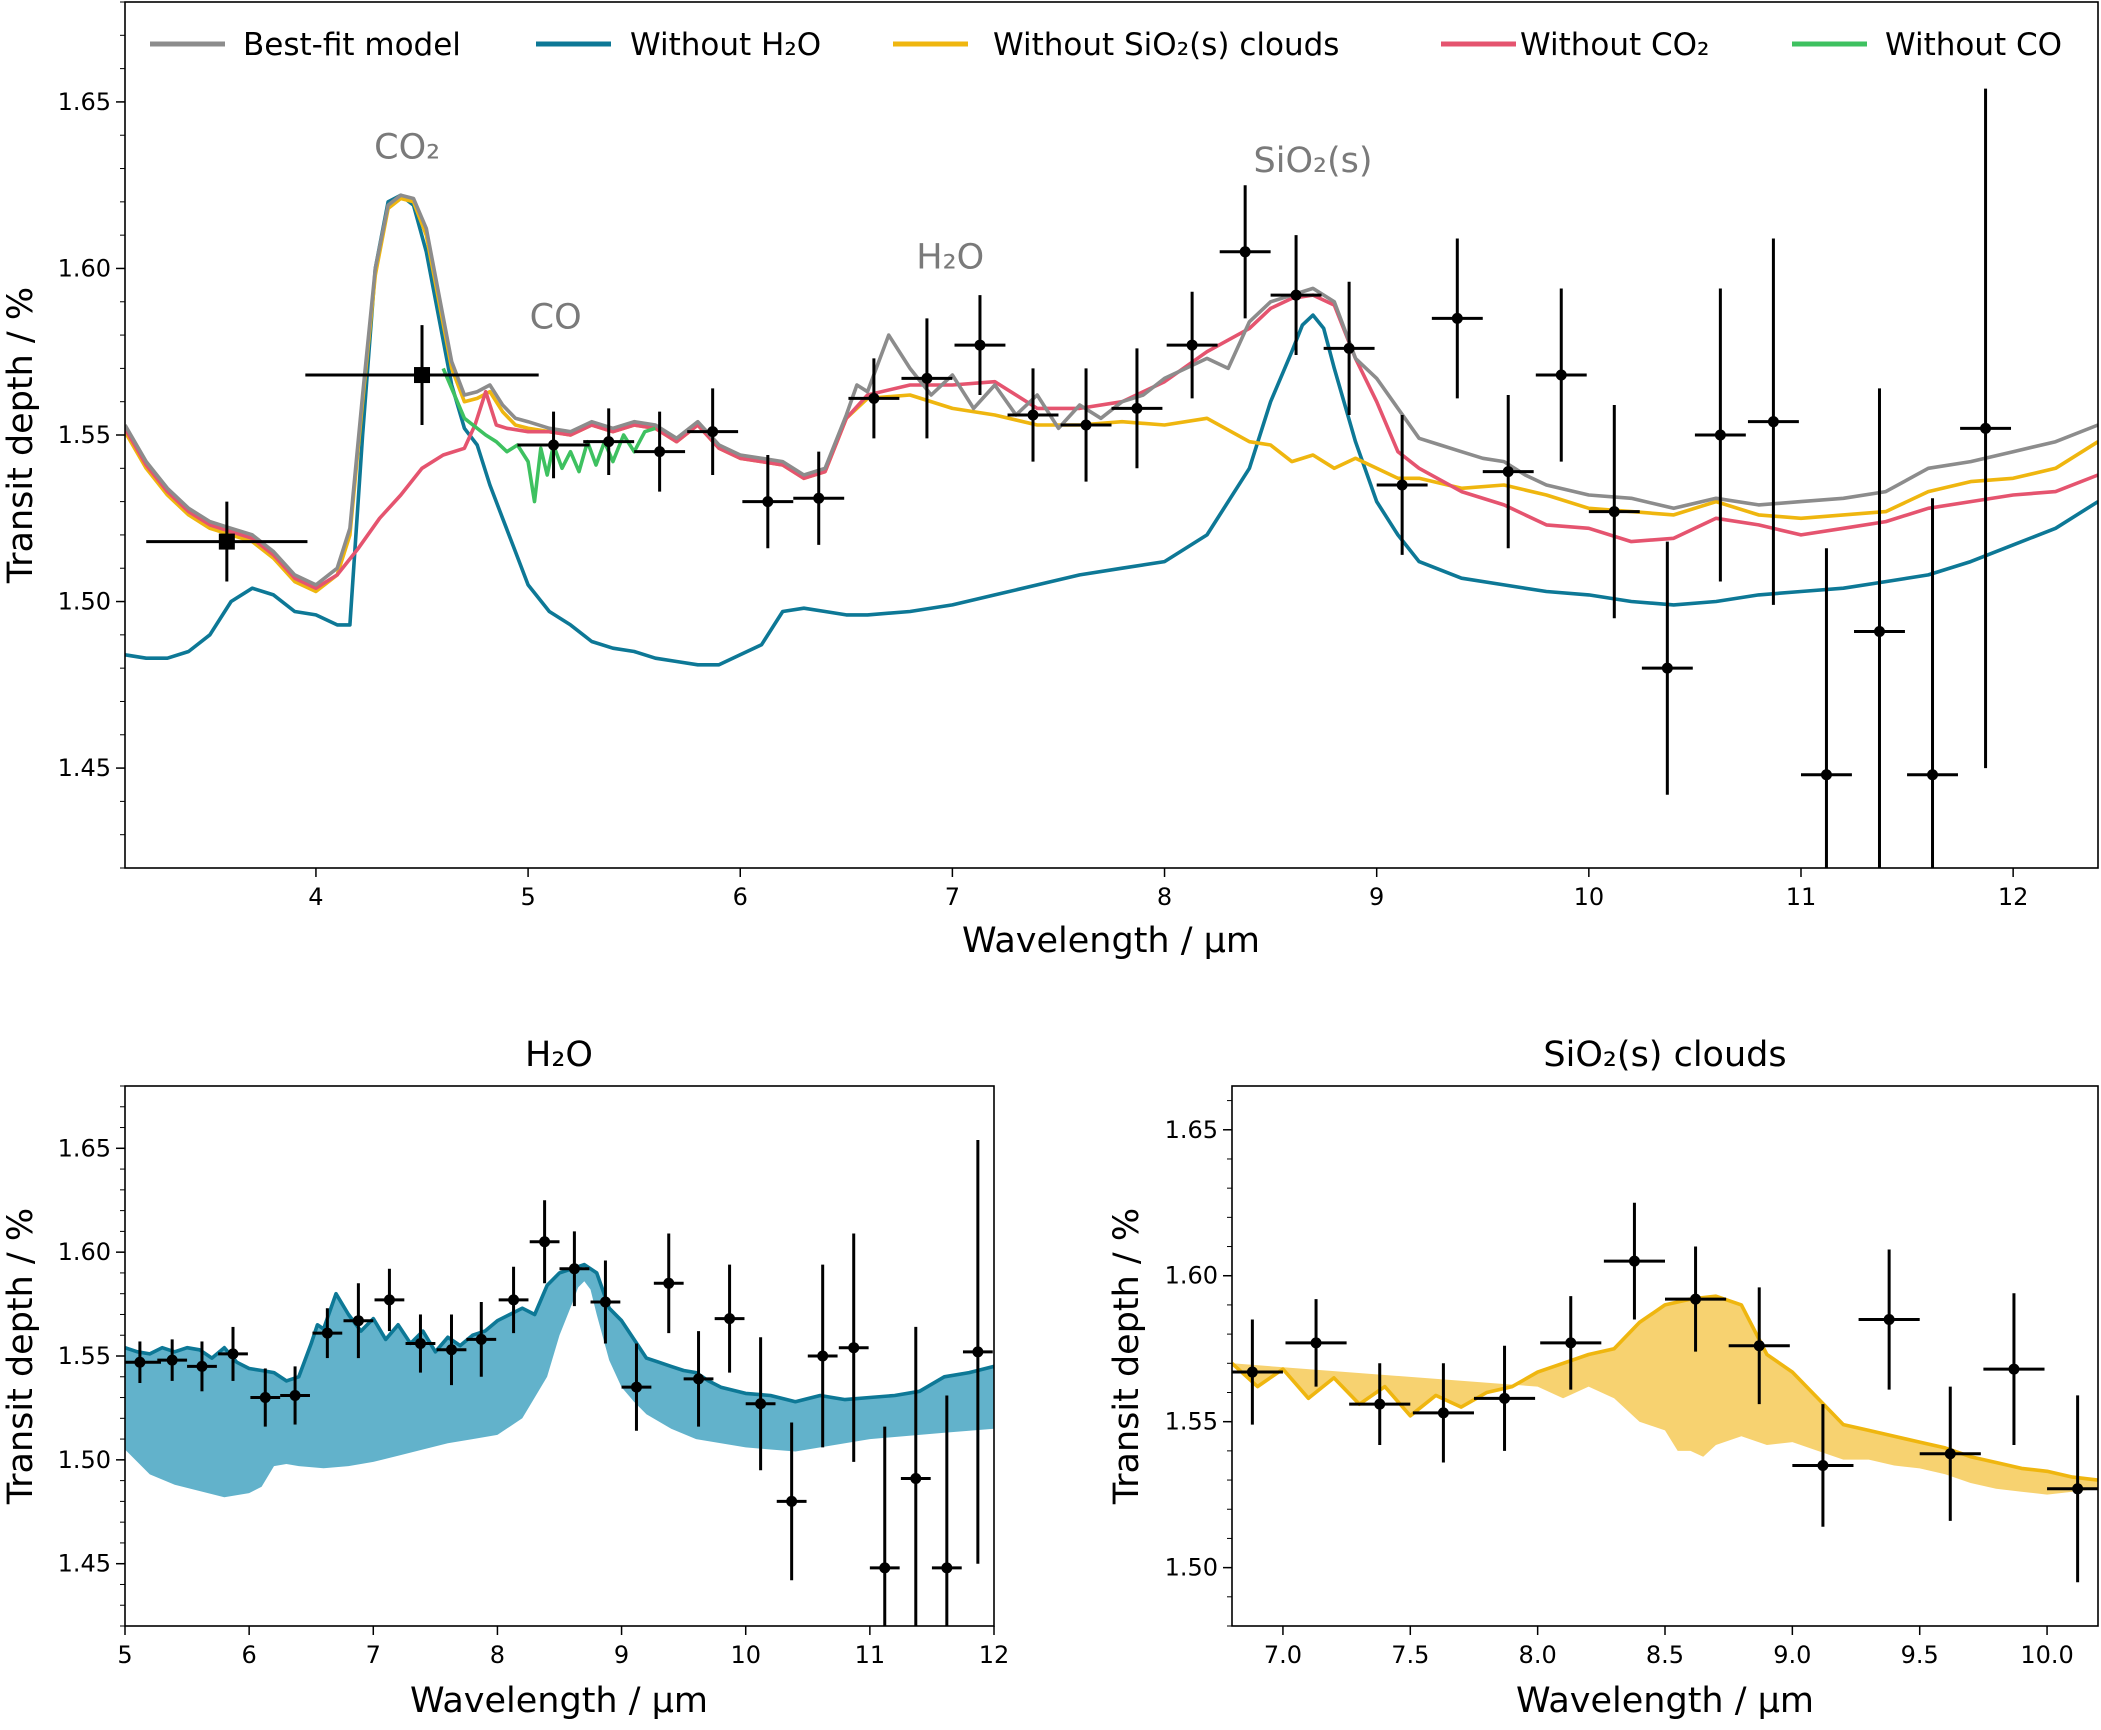 This screenshot has height=1730, width=2101. I want to click on h2o-x-tick-label: 12, so click(994, 1655).